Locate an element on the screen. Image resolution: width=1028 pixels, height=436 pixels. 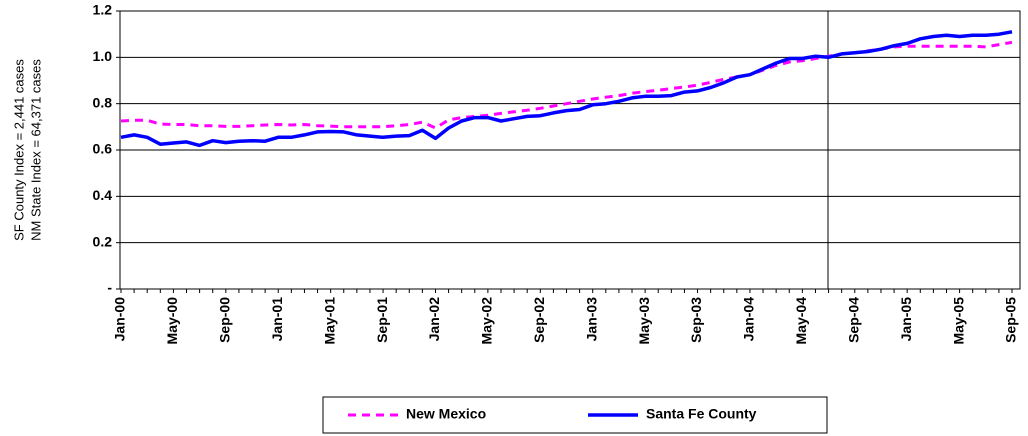
y-tick-label: 0.4 is located at coordinates (103, 195).